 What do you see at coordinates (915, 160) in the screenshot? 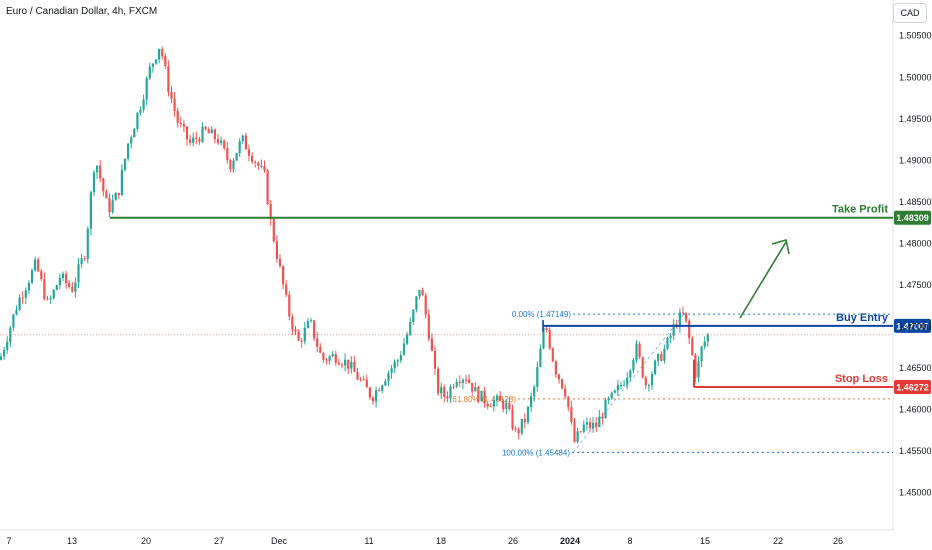
I see `y-tick-label: 1.49000` at bounding box center [915, 160].